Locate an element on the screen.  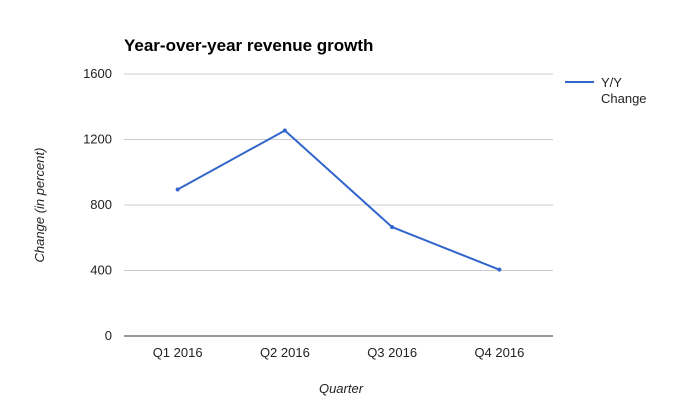
legend: Y/Y Change is located at coordinates (606, 90).